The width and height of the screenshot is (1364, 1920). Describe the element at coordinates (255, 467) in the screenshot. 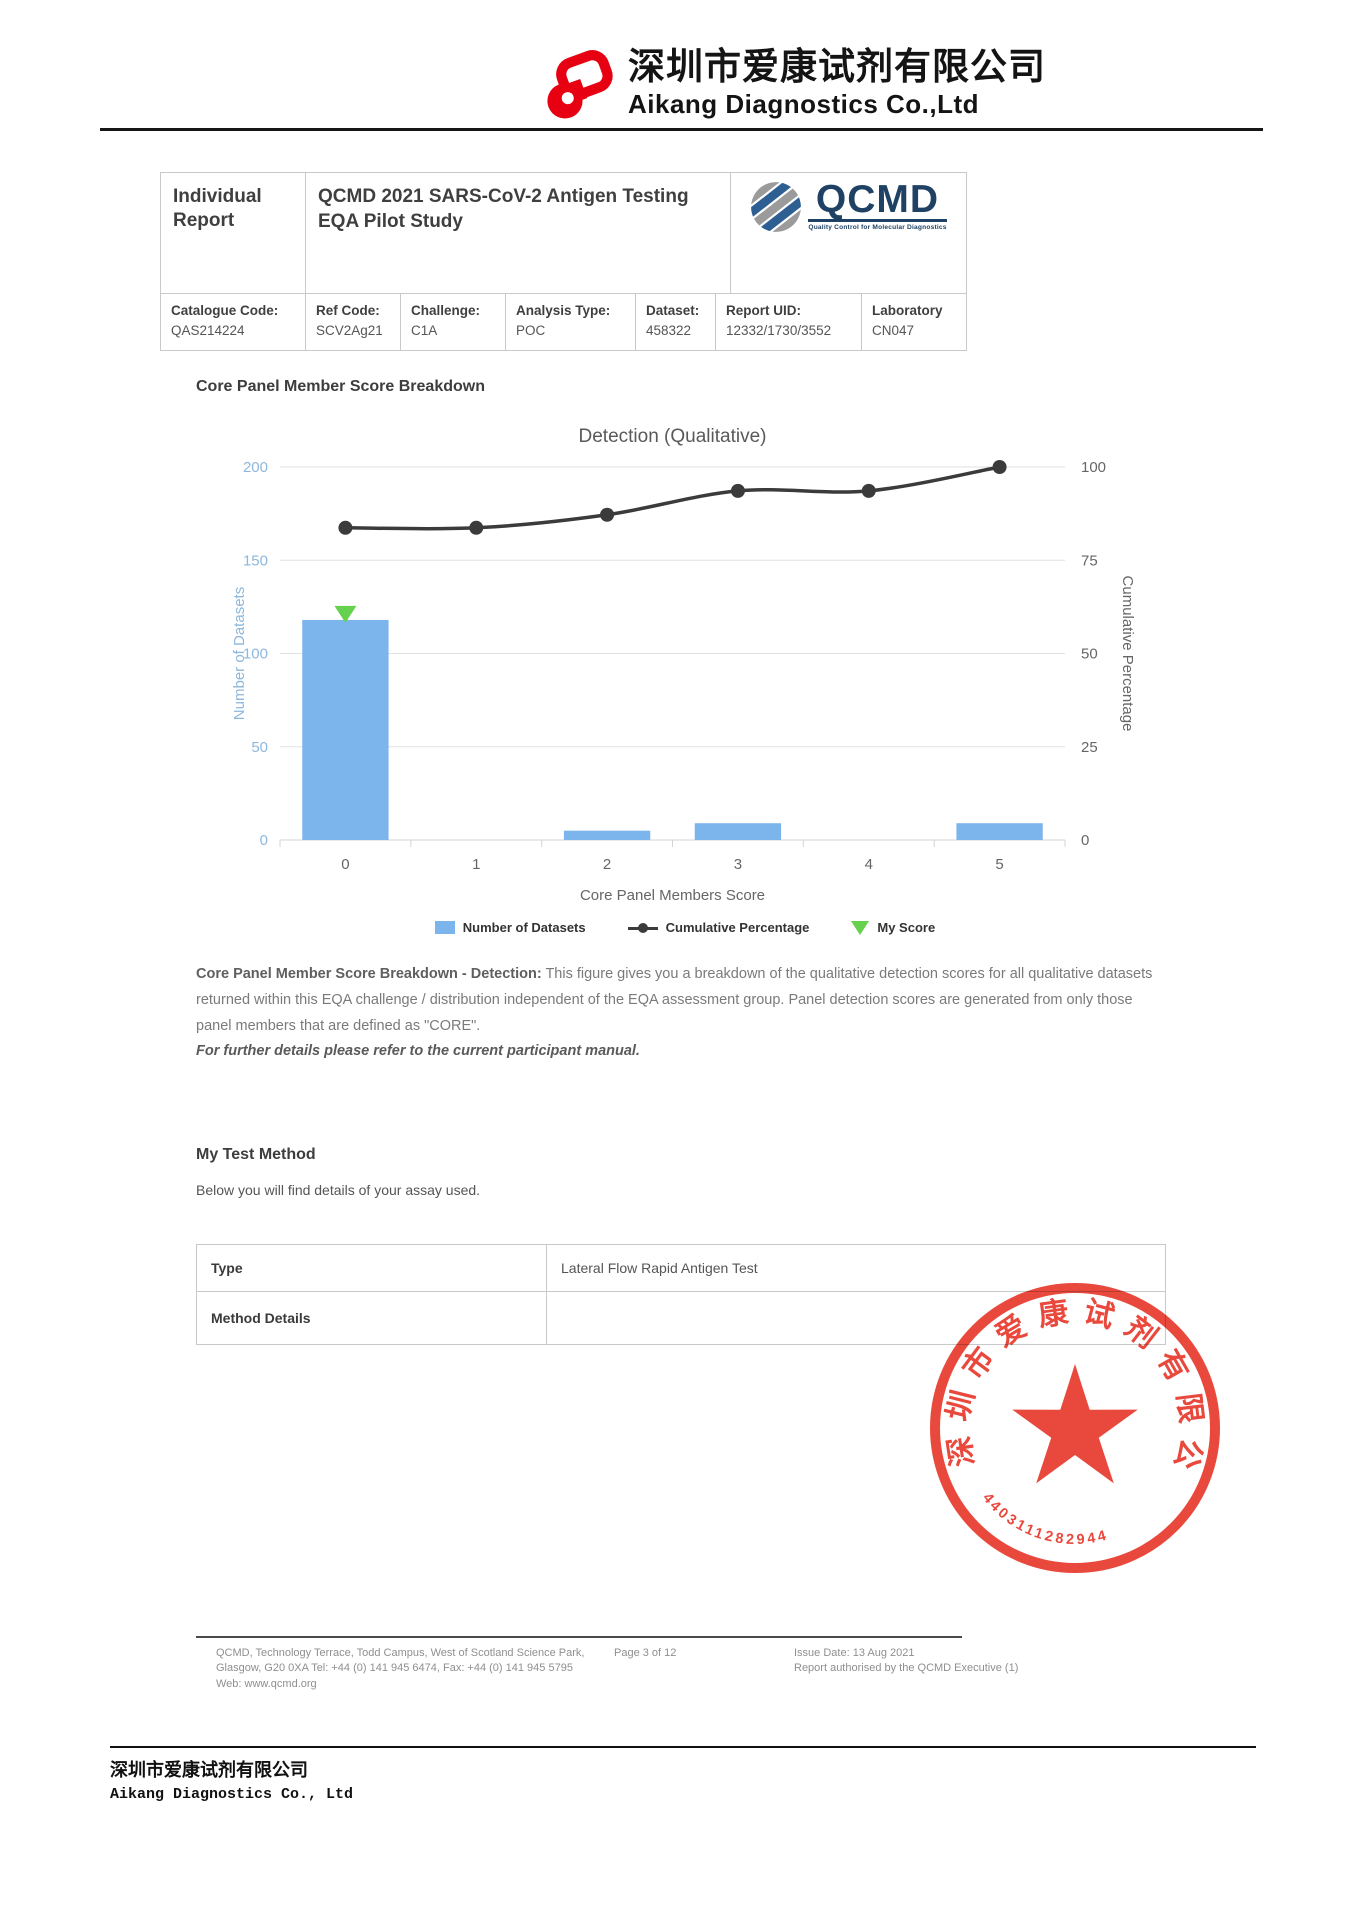

I see `left-axis-tick: 200` at that location.